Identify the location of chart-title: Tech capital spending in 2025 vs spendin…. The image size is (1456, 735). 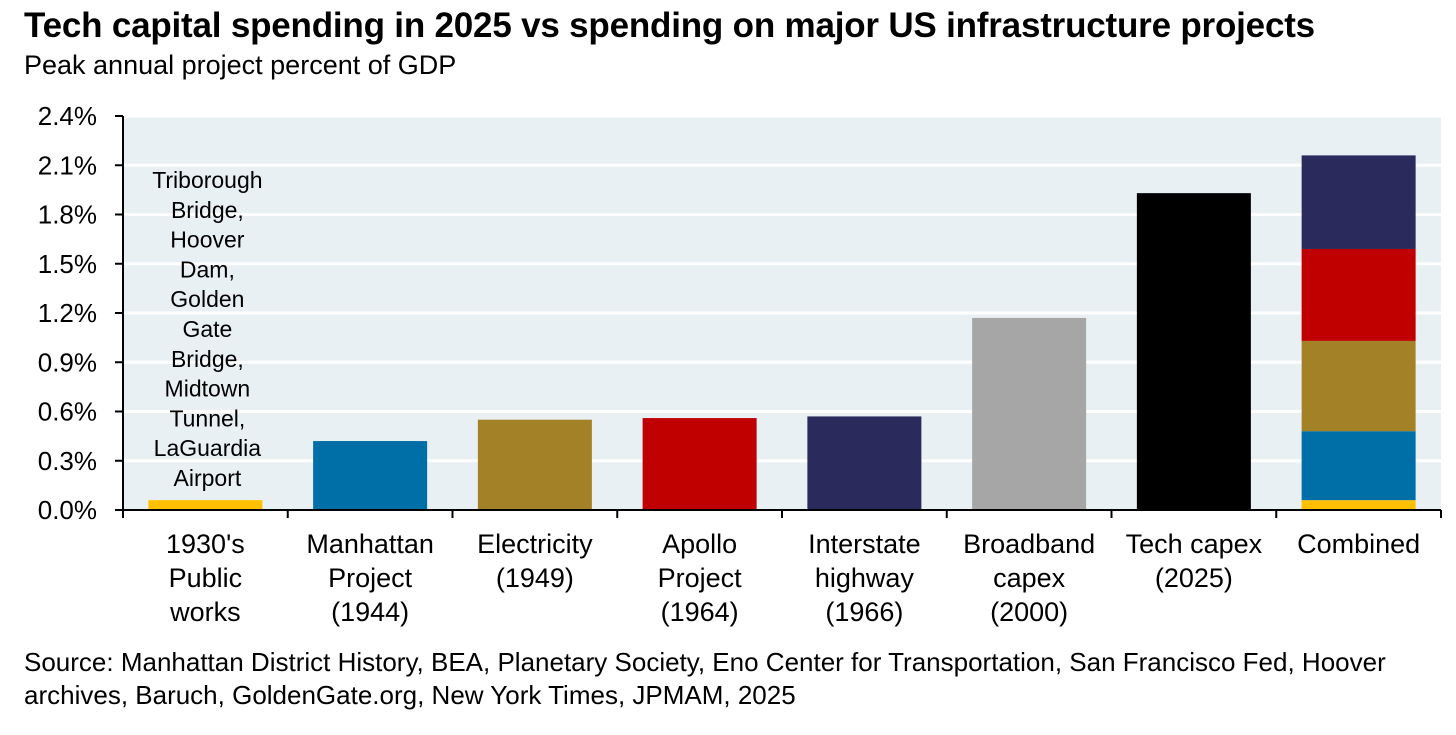
(669, 25).